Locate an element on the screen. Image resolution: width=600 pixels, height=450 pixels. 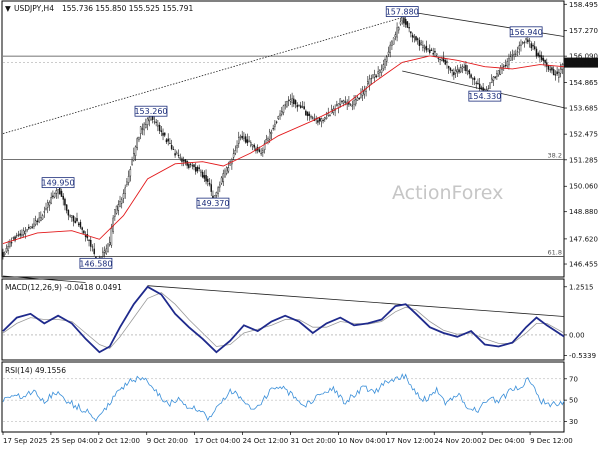
macd-title: MACD(12,26,9) -0.0418 0.0491 is located at coordinates (63, 287).